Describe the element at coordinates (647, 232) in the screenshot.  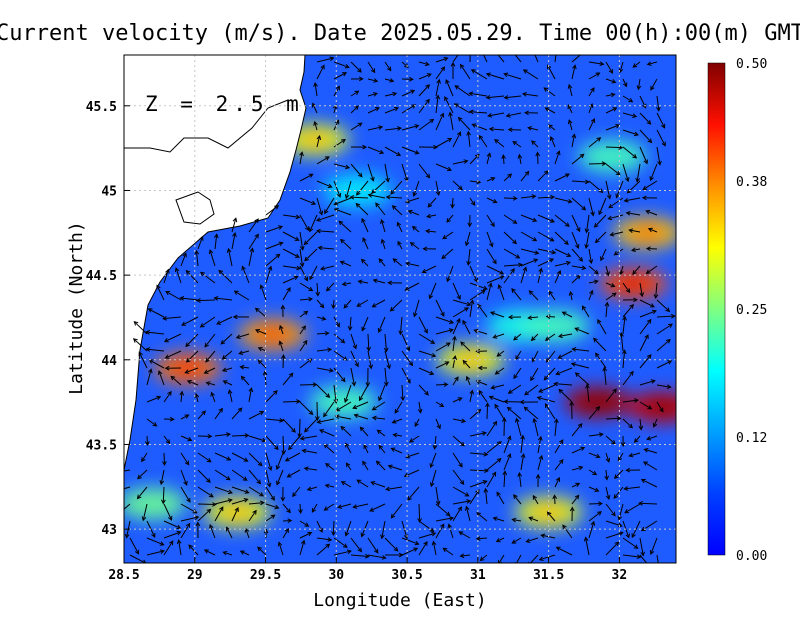
I see `speed-hotspot-core` at that location.